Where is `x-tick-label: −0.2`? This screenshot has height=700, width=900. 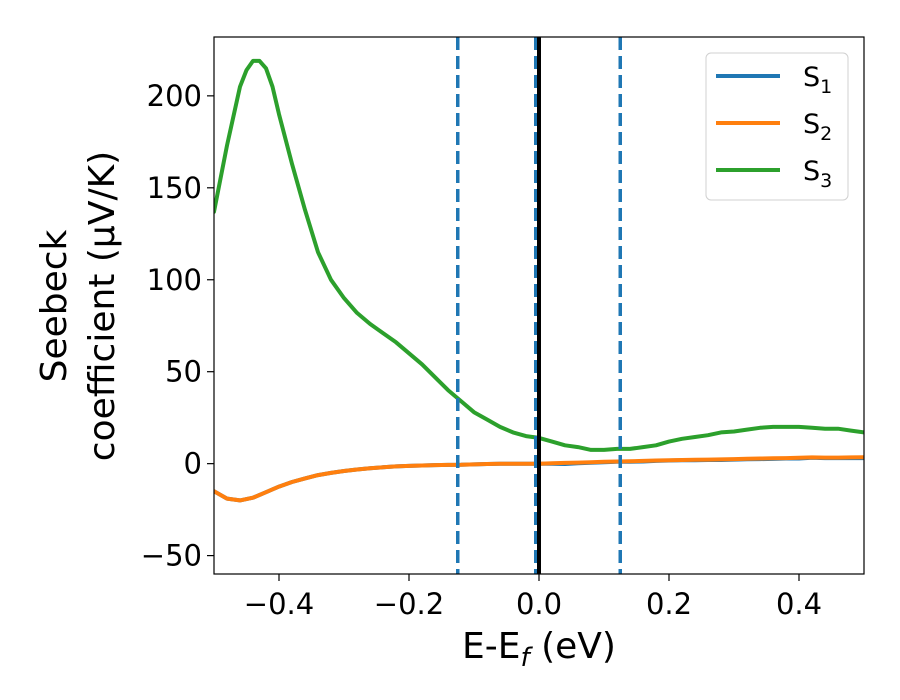 x-tick-label: −0.2 is located at coordinates (409, 604).